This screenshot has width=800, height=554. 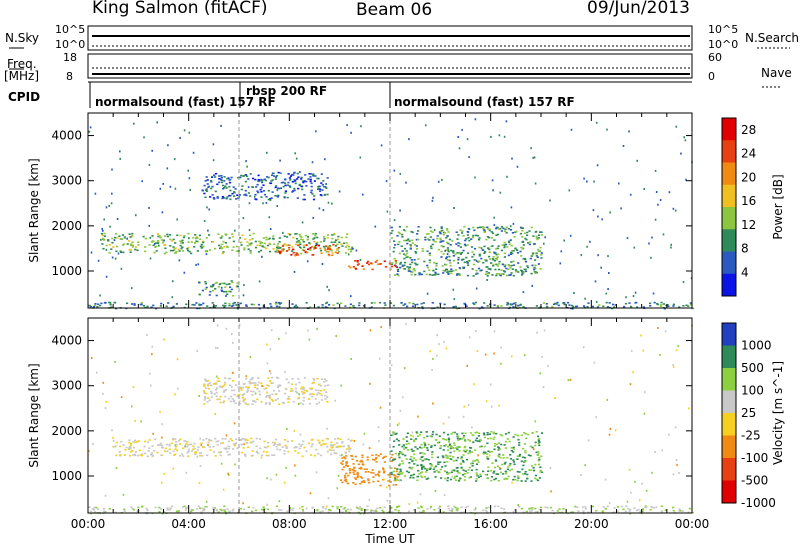 I want to click on colorbar-tick-label: 100, so click(x=752, y=391).